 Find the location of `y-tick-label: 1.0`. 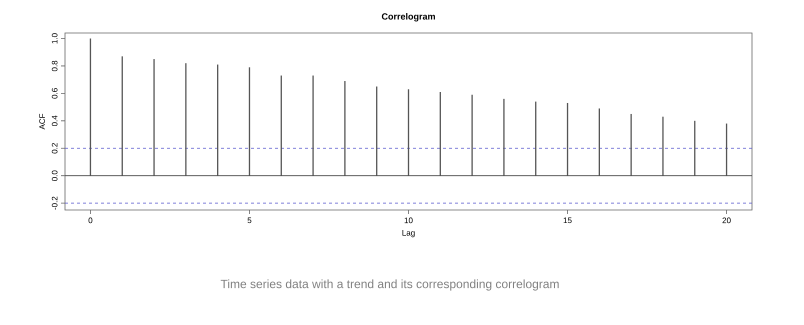

y-tick-label: 1.0 is located at coordinates (55, 38).